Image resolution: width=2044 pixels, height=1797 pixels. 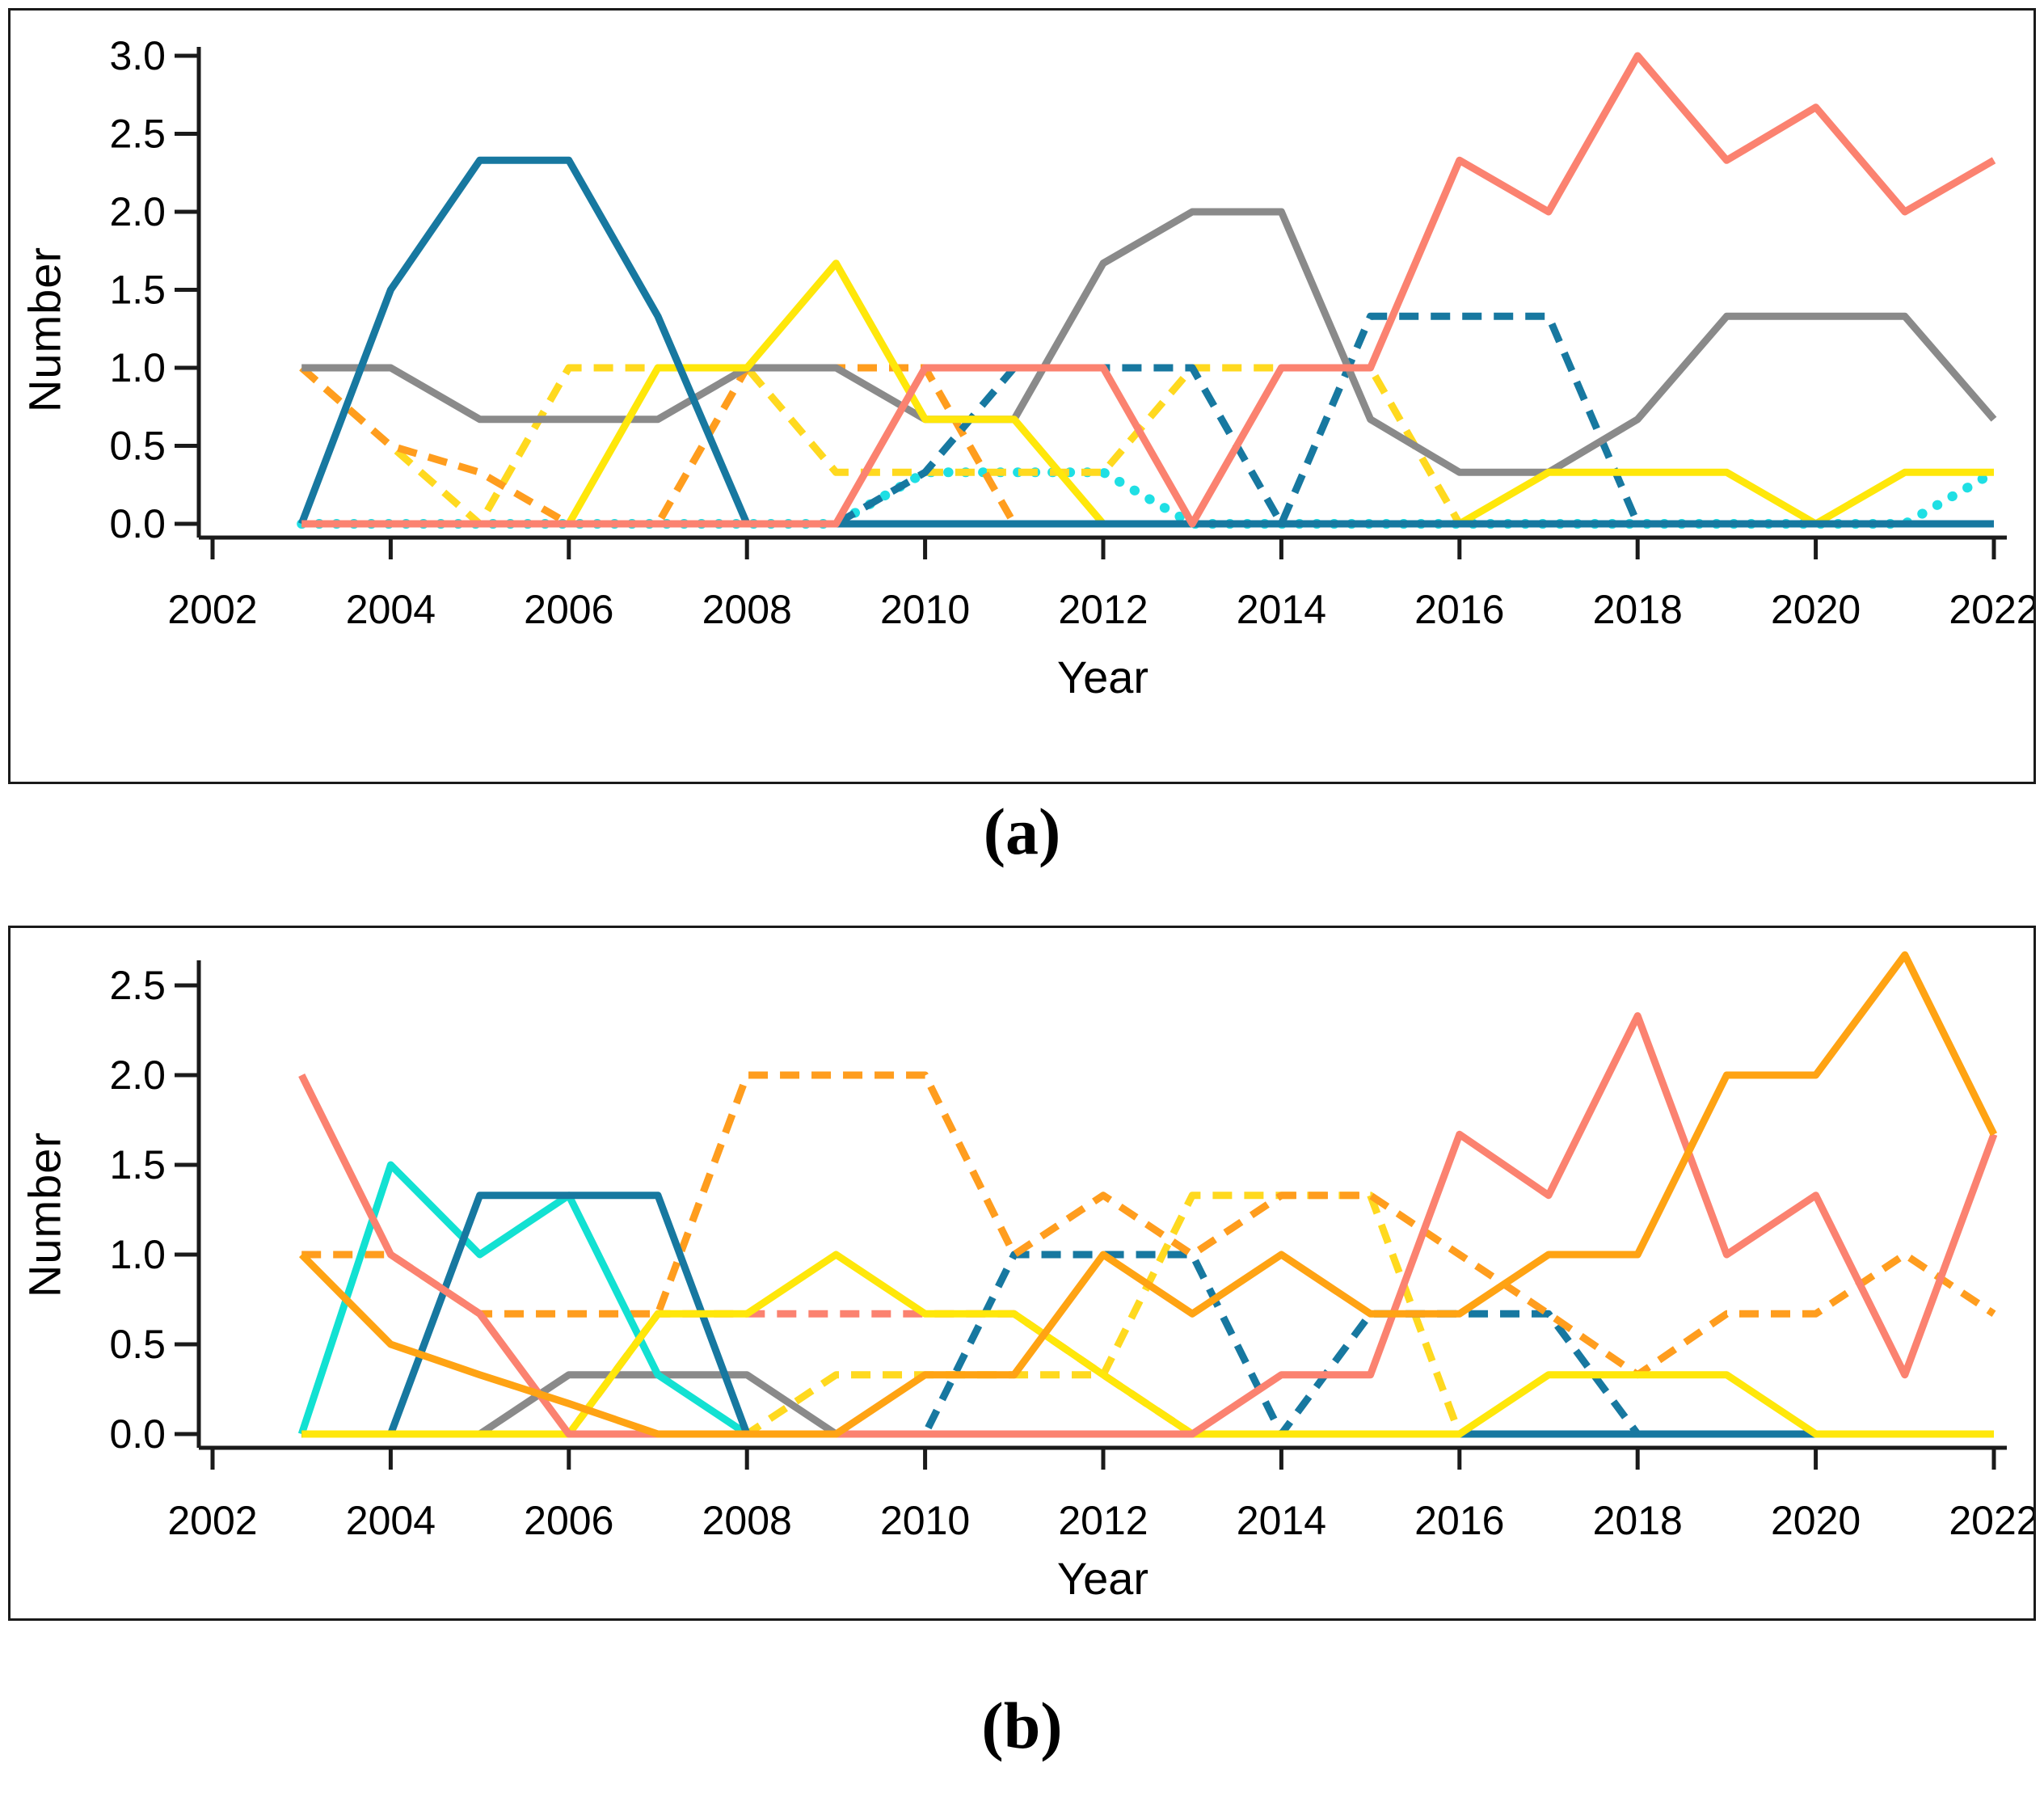 I want to click on series-blue-dashed, so click(x=1147, y=1344).